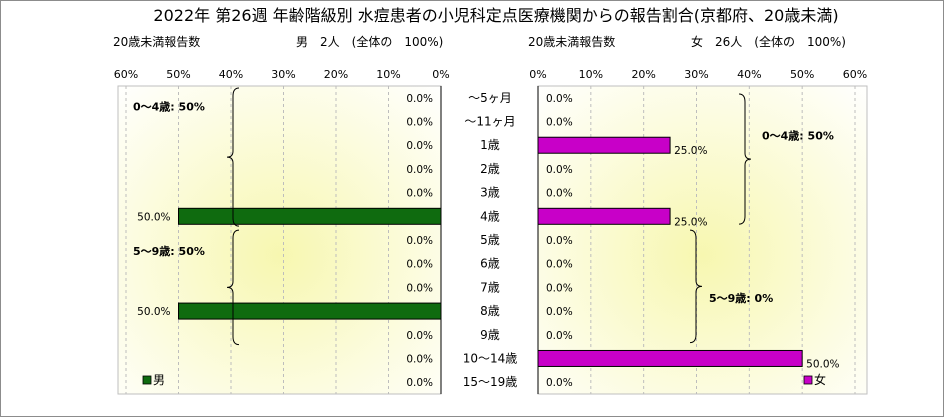  Describe the element at coordinates (490, 240) in the screenshot. I see `category-label: 5歳` at that location.